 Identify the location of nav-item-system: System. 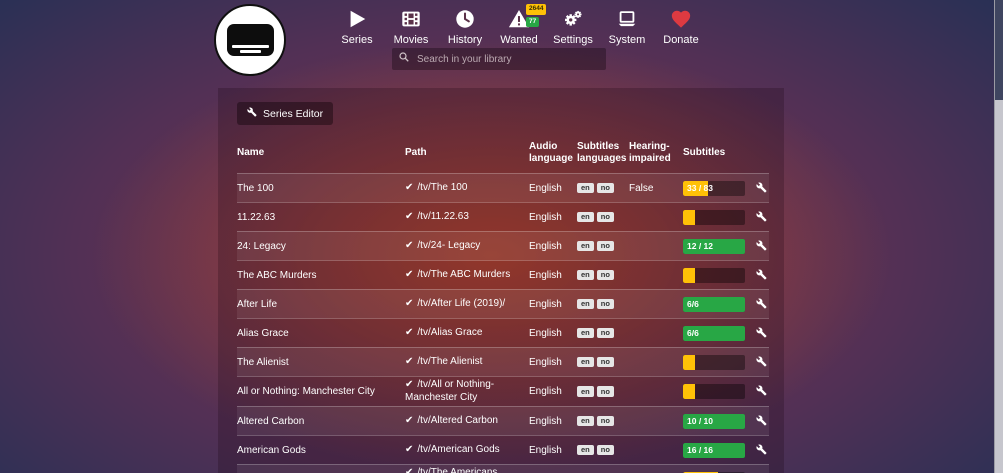
(627, 26).